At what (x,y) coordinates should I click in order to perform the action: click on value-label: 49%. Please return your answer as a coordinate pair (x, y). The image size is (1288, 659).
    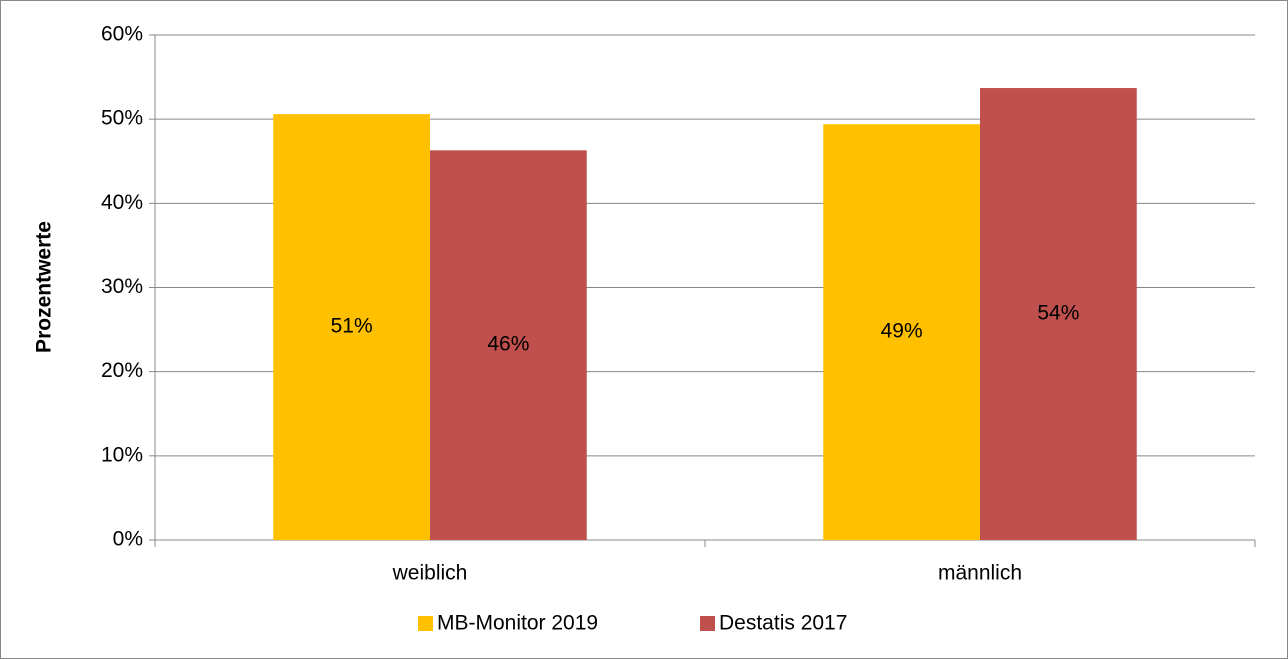
    Looking at the image, I should click on (902, 331).